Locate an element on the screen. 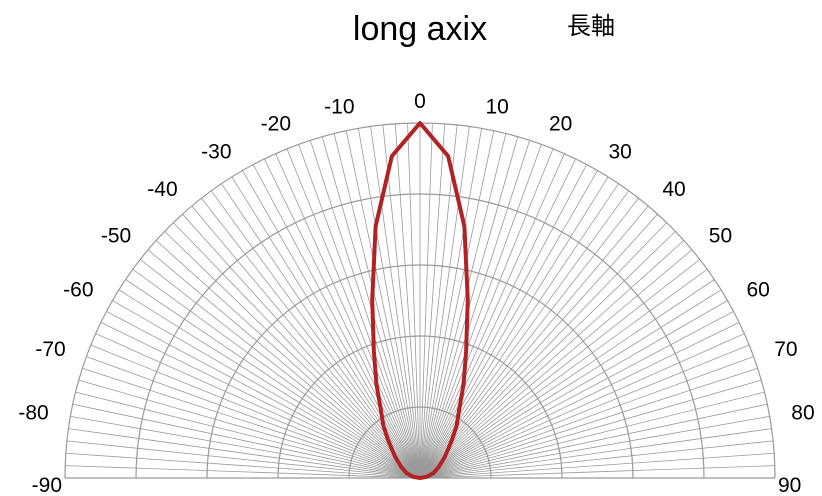 This screenshot has height=496, width=822. angle-tick-label: -90 is located at coordinates (47, 485).